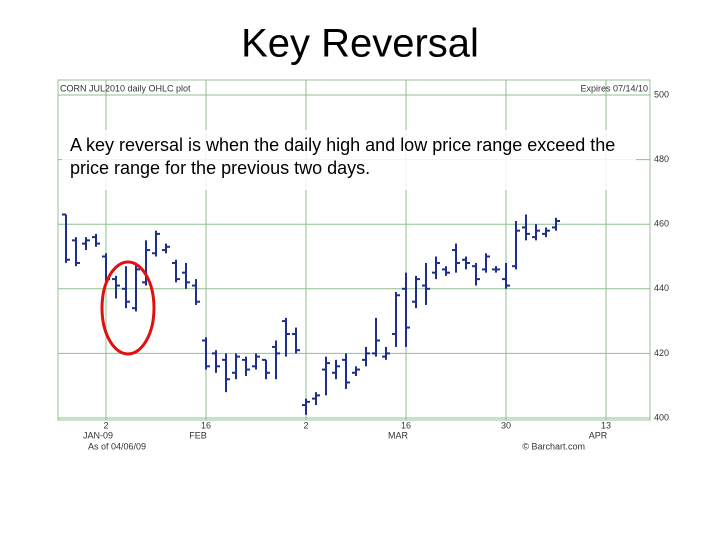  I want to click on y-tick-label: 420, so click(661, 353).